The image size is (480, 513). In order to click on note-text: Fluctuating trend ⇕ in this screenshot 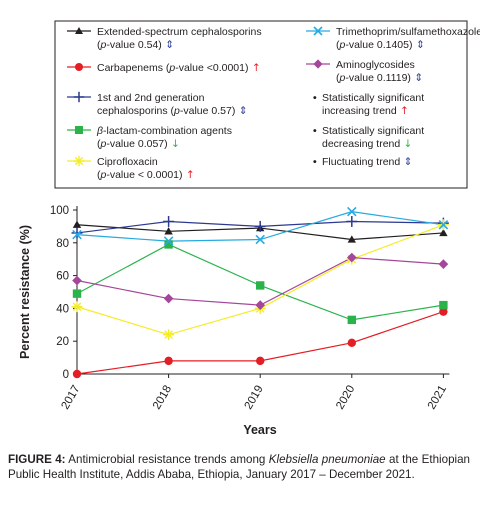, I will do `click(367, 162)`.